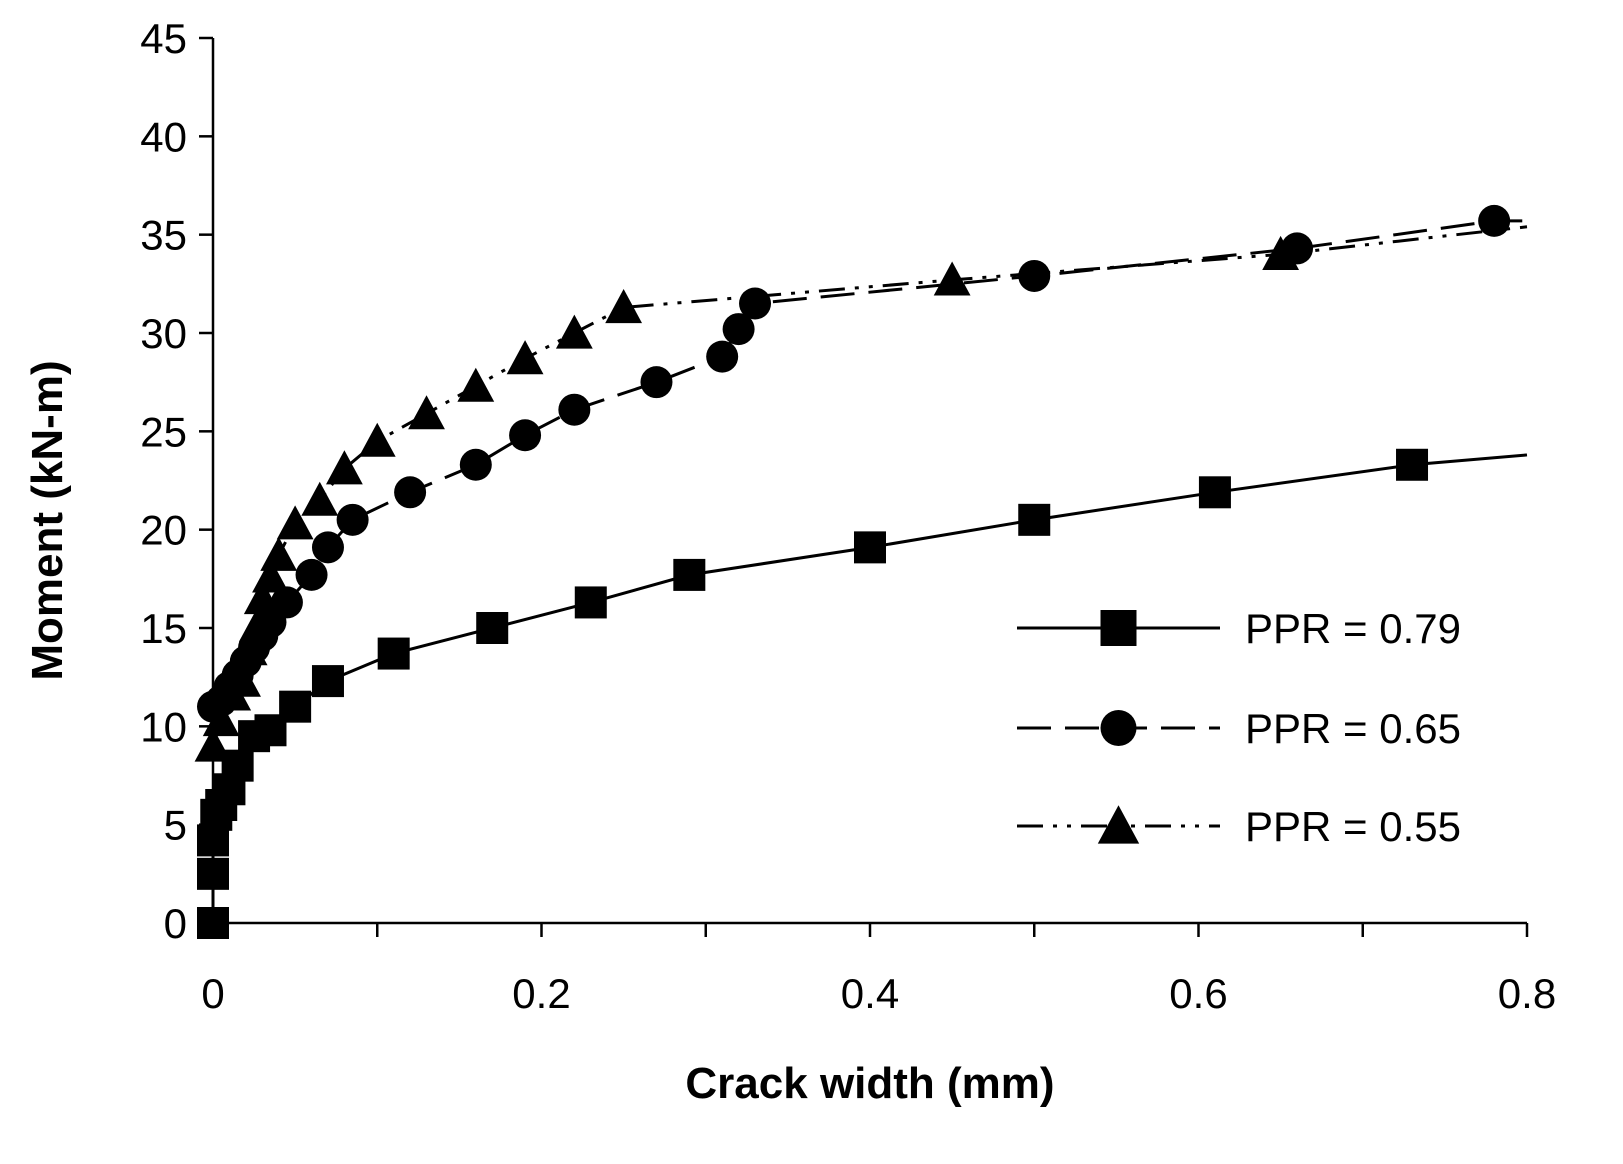 The image size is (1623, 1164). What do you see at coordinates (163, 136) in the screenshot?
I see `y-tick-label: 40` at bounding box center [163, 136].